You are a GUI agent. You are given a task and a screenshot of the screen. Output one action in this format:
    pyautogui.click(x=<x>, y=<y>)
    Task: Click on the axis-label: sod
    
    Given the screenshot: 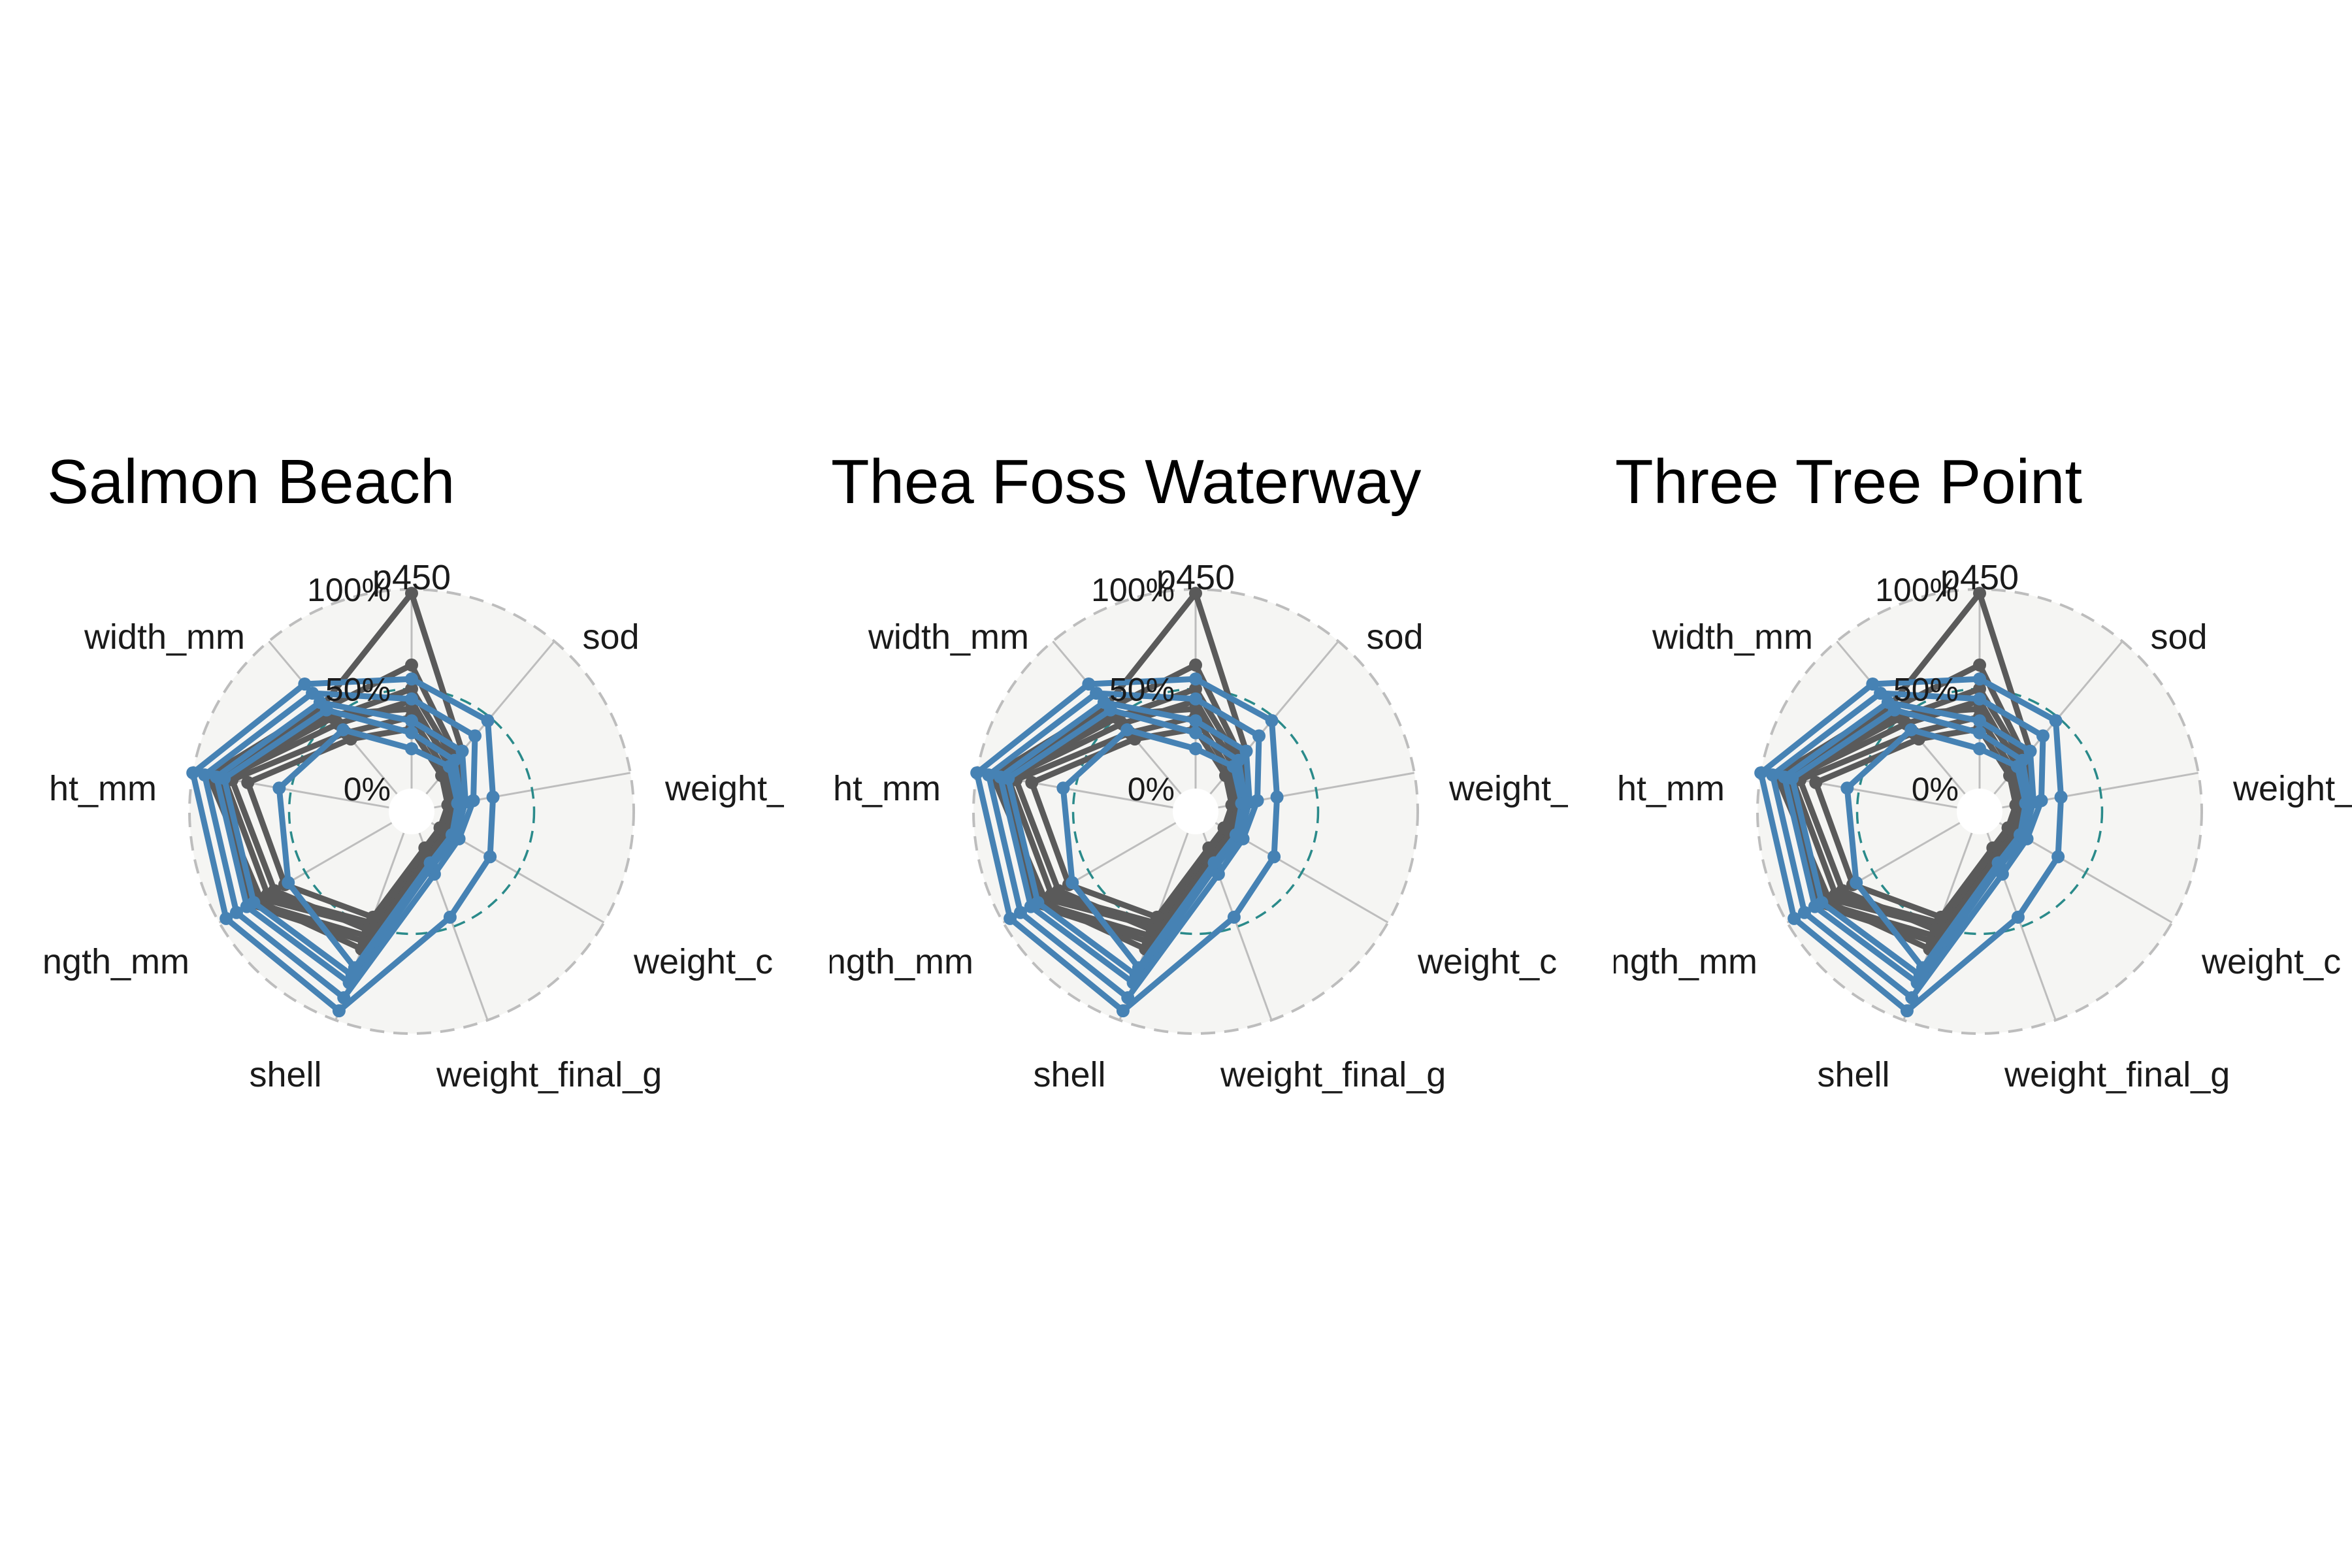 What is the action you would take?
    pyautogui.click(x=1394, y=637)
    